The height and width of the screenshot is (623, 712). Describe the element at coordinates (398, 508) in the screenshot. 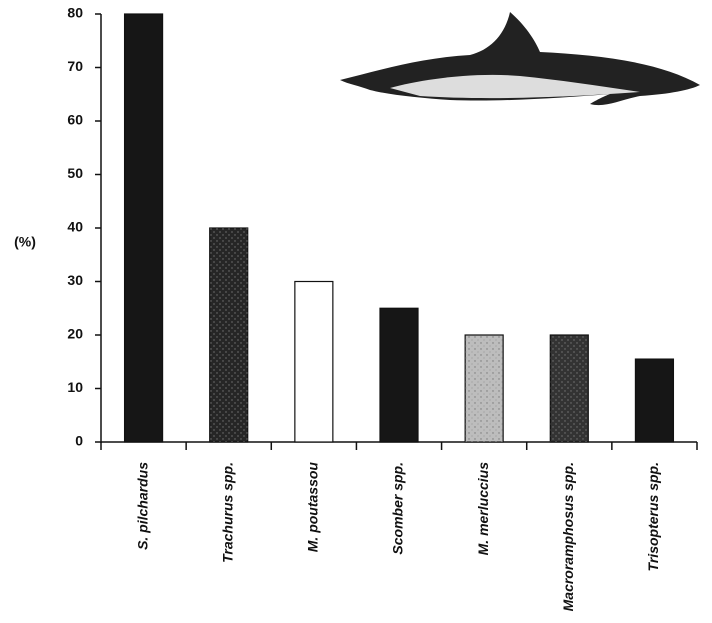

I see `x-tick-label: Scomber spp.` at that location.